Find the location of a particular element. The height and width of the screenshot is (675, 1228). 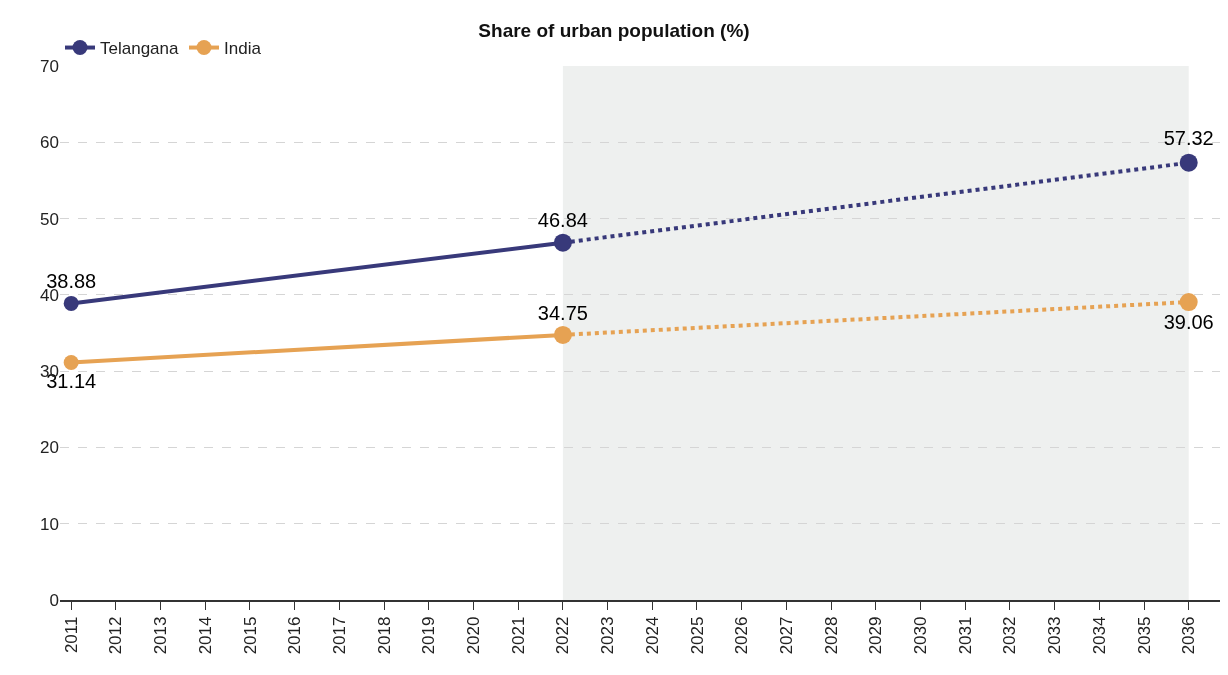

y-tick-label: 0 is located at coordinates (54, 600).